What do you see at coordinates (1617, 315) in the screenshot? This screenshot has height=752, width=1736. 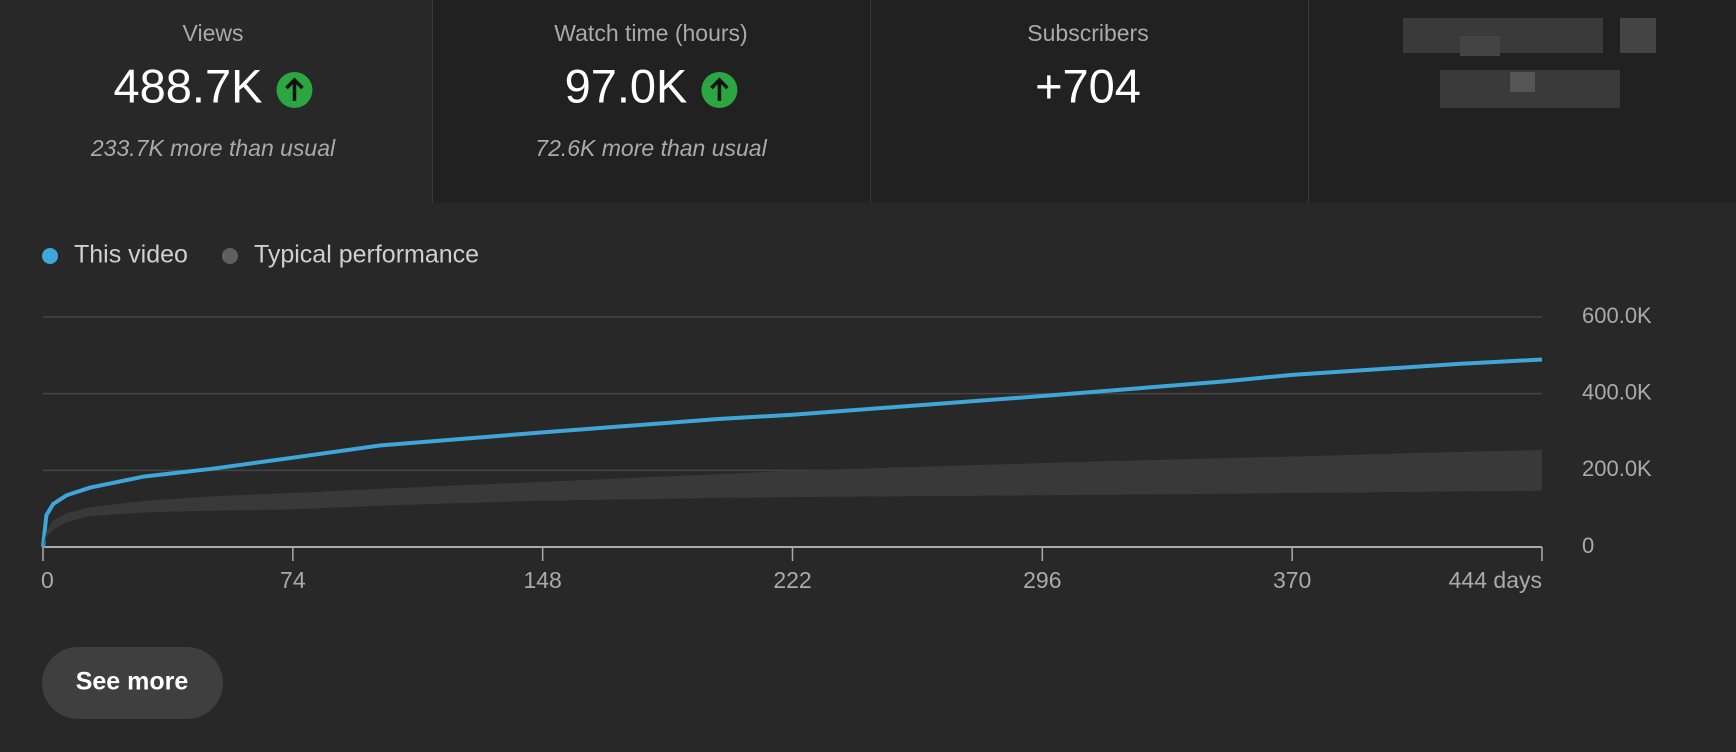 I see `y-tick-label: 600.0K` at bounding box center [1617, 315].